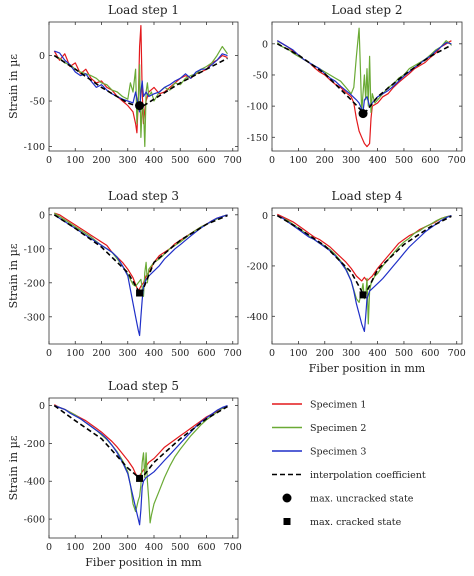 This screenshot has width=474, height=576. What do you see at coordinates (366, 10) in the screenshot?
I see `chart-title: Load step 2` at bounding box center [366, 10].